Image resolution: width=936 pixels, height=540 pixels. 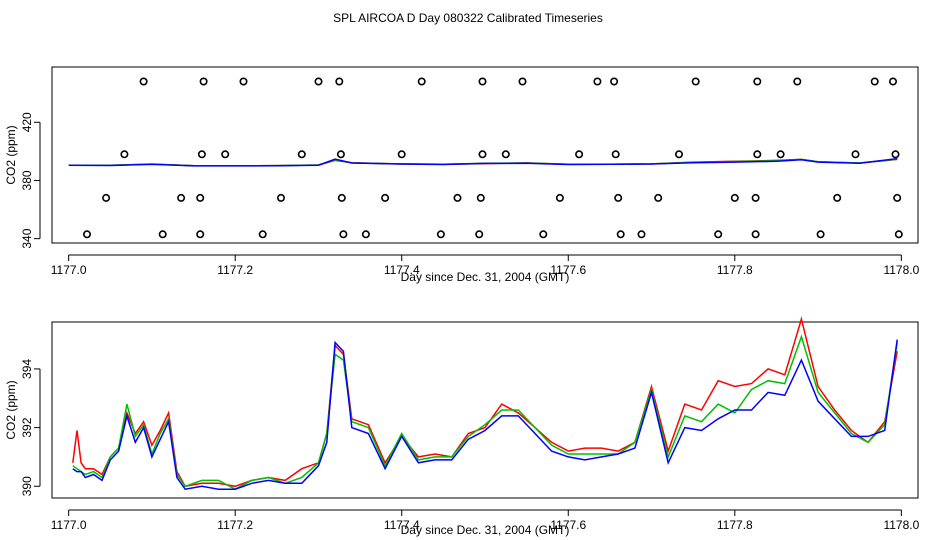 What do you see at coordinates (485, 520) in the screenshot?
I see `bottom-x-axis: 1177.0 1177.2 1177.4 1177.6 1177.8 1178.0` at bounding box center [485, 520].